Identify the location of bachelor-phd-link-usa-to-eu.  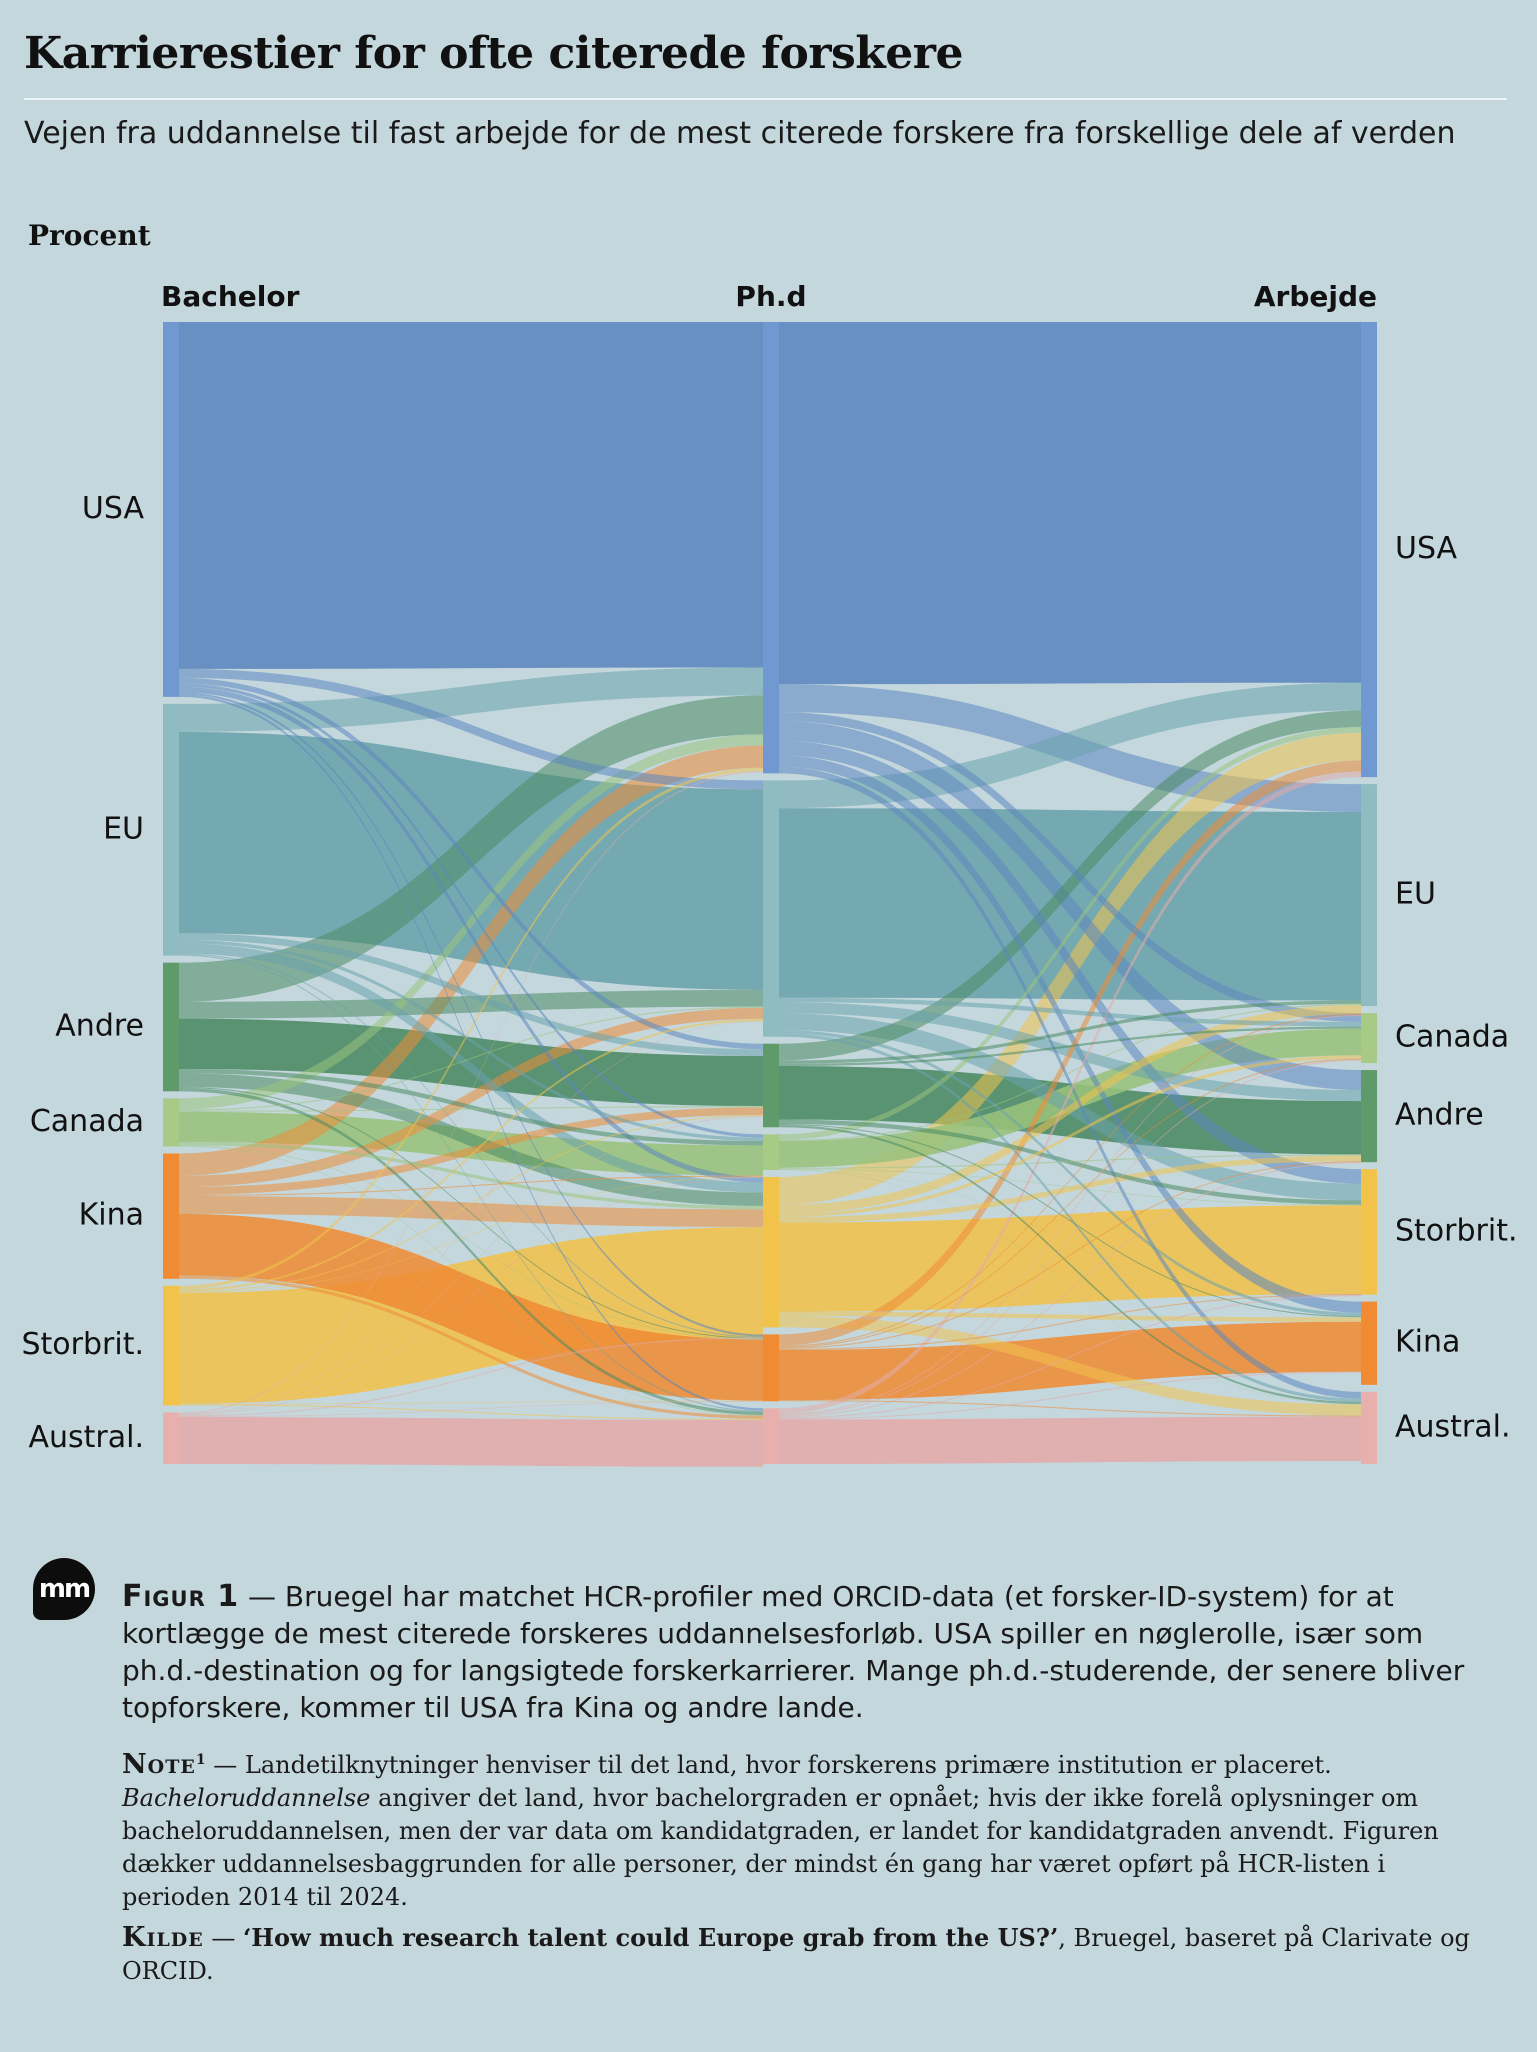
(471, 729).